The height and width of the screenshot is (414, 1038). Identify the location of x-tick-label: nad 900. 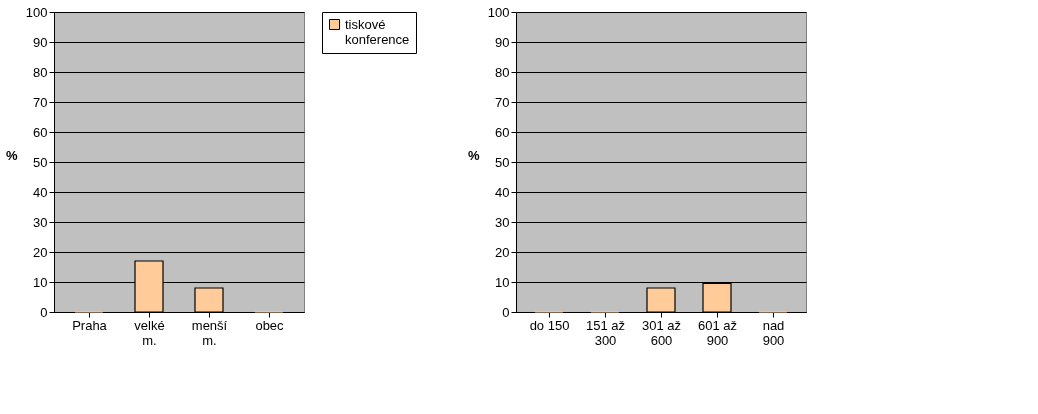
(773, 332).